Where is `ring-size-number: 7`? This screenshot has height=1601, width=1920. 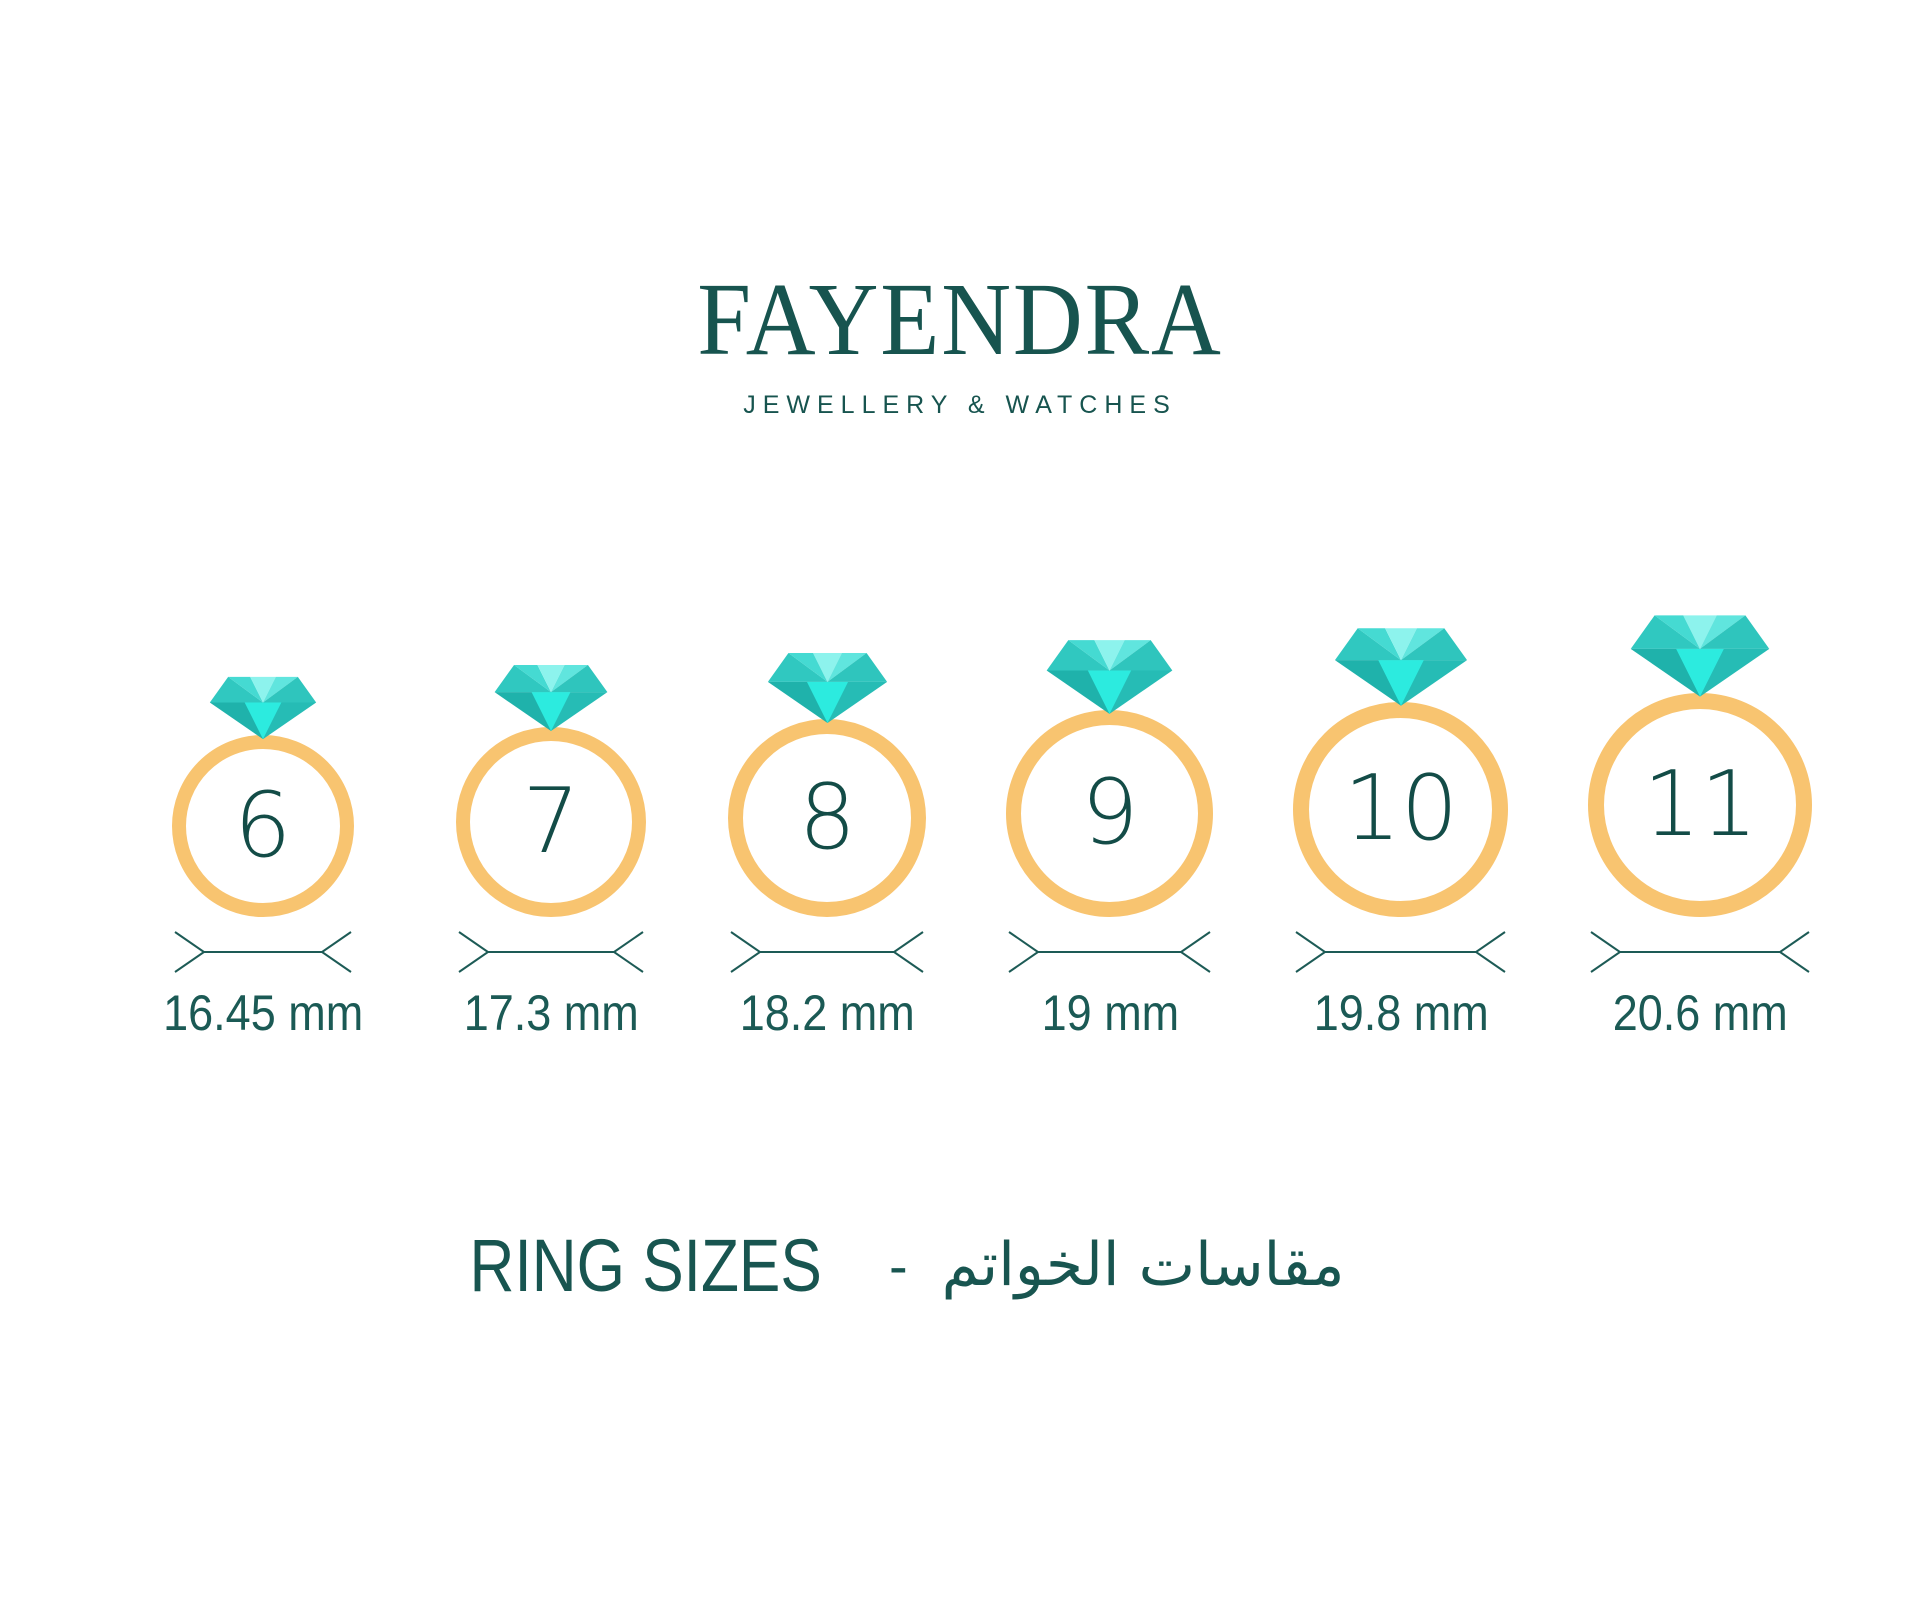 ring-size-number: 7 is located at coordinates (551, 821).